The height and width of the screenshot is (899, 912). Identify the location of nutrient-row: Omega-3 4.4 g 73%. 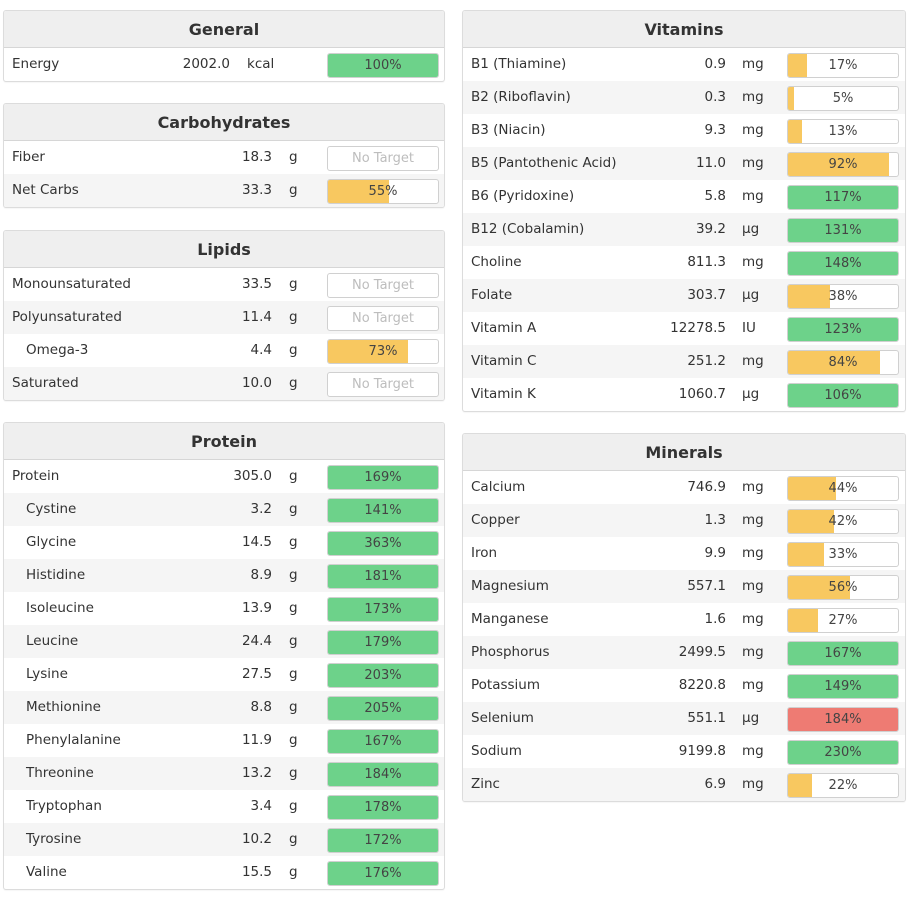
(224, 350).